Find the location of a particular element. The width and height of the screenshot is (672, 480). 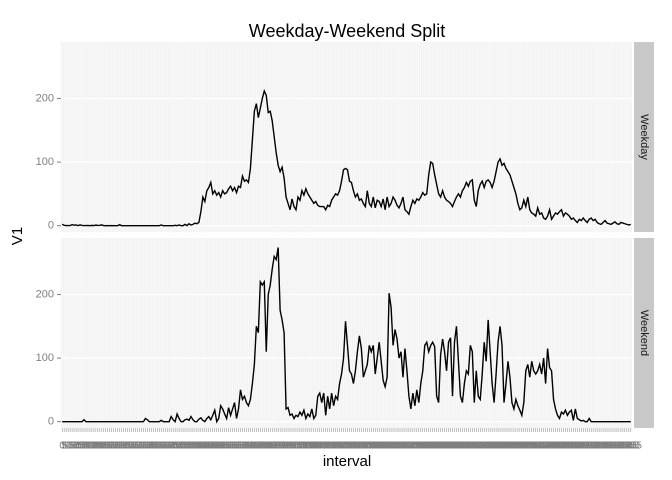

x-tick-label: 1350 is located at coordinates (391, 446).